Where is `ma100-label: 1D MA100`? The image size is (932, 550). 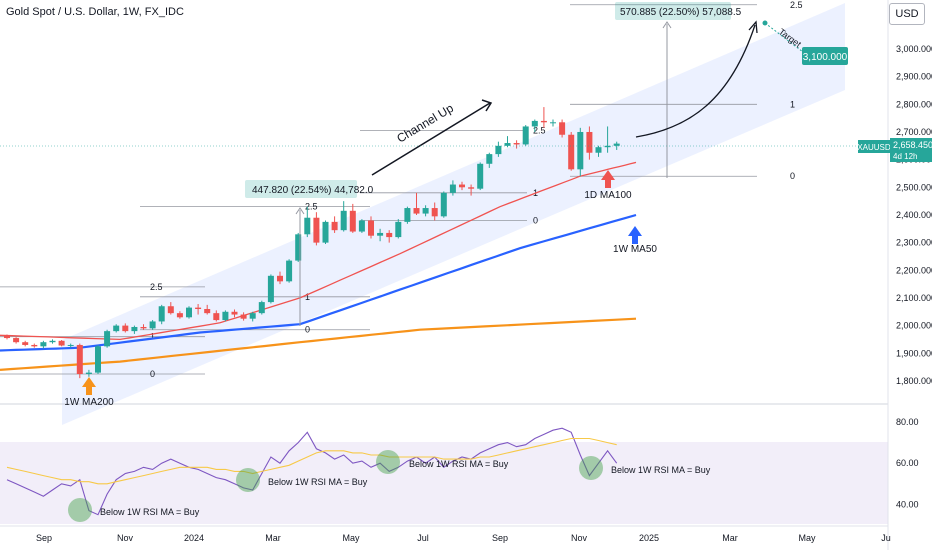 ma100-label: 1D MA100 is located at coordinates (608, 195).